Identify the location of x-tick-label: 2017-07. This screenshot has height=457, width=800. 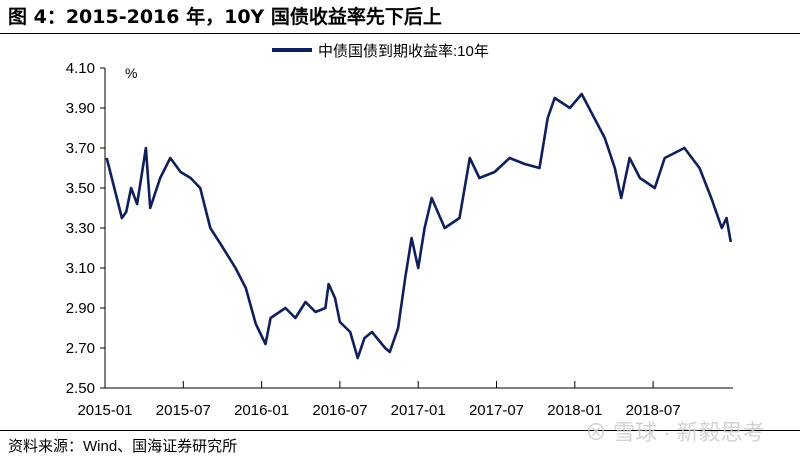
(496, 410).